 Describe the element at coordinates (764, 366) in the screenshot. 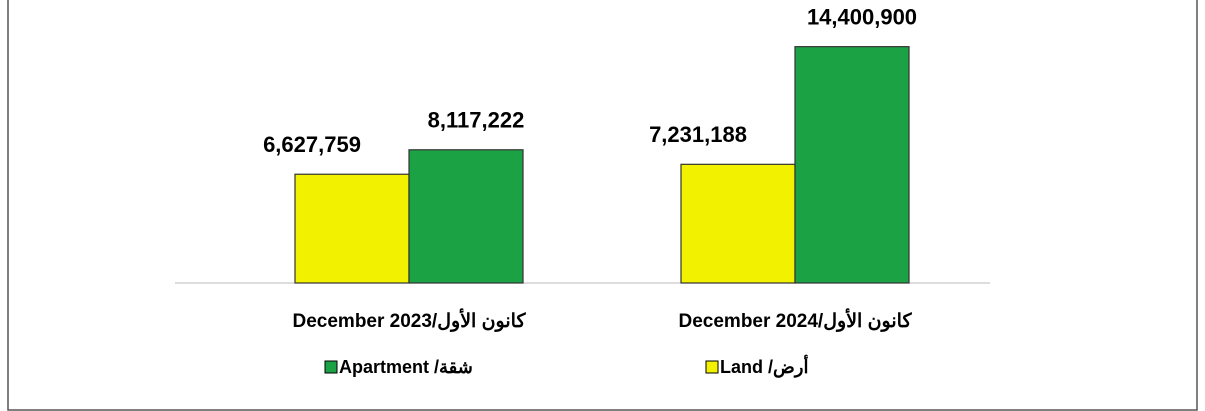

I see `legend-label: Land /أرض` at that location.